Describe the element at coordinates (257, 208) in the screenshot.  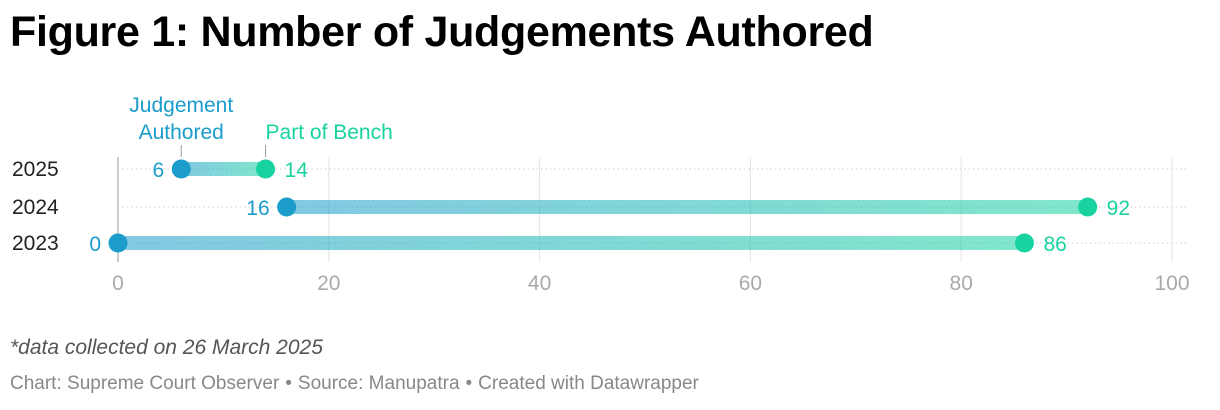
I see `authored-value-label: 16` at that location.